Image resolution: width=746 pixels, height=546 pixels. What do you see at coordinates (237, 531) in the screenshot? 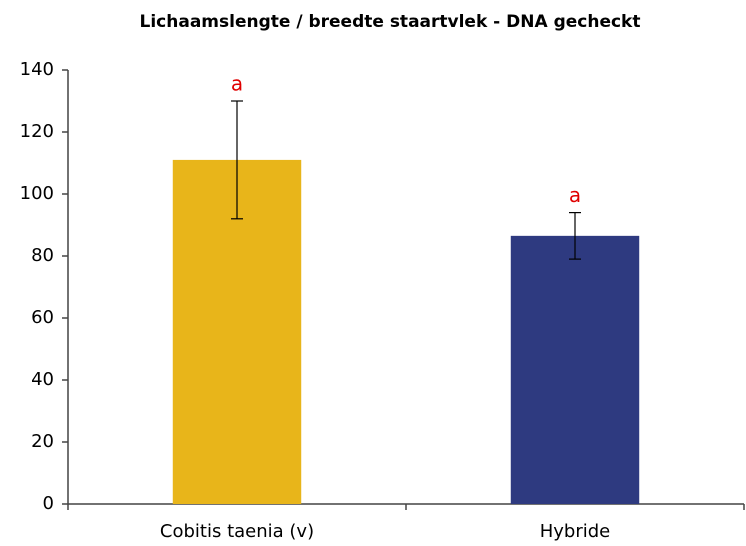
I see `x-tick-label: Cobitis taenia (v)` at bounding box center [237, 531].